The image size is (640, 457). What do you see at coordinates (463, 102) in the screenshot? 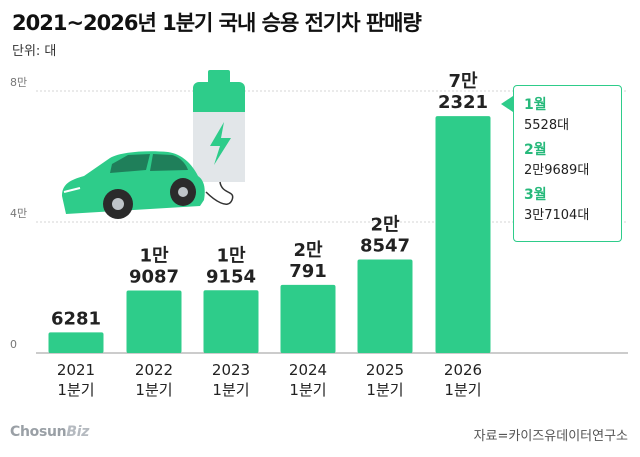
I see `data-label: 2321` at bounding box center [463, 102].